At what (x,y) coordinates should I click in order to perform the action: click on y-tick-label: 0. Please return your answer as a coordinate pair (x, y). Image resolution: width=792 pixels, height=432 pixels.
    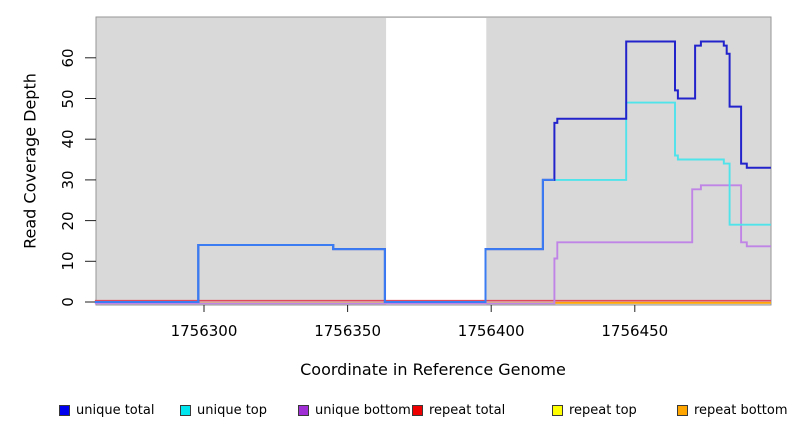
    Looking at the image, I should click on (68, 302).